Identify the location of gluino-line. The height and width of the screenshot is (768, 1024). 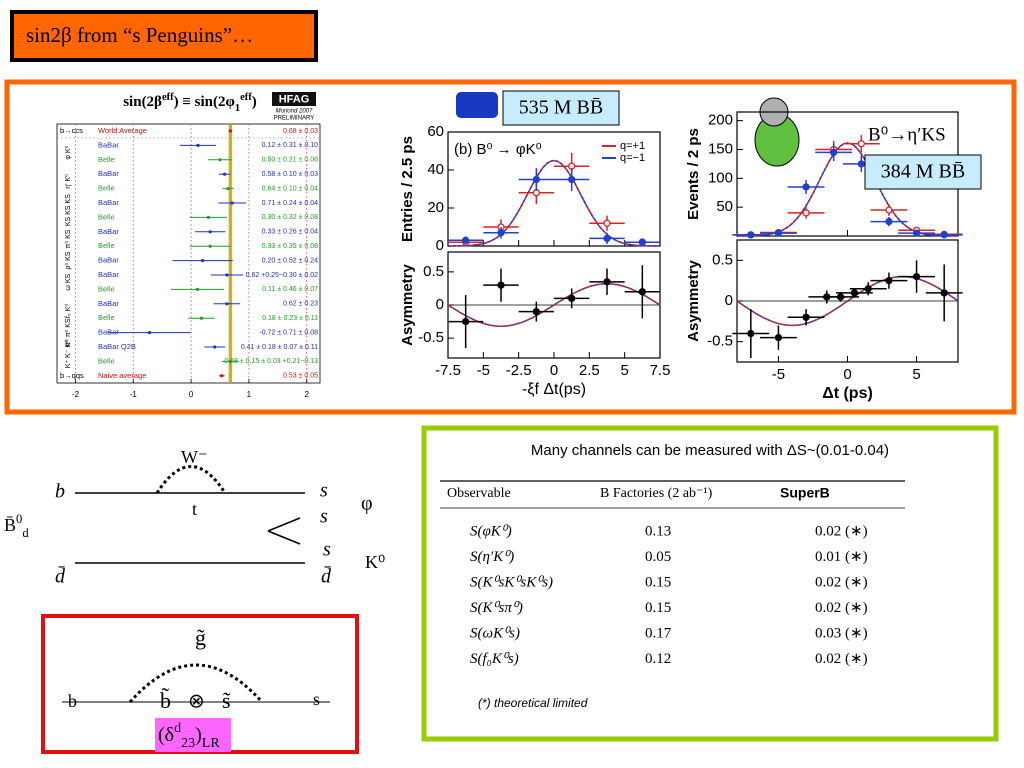
(196, 683).